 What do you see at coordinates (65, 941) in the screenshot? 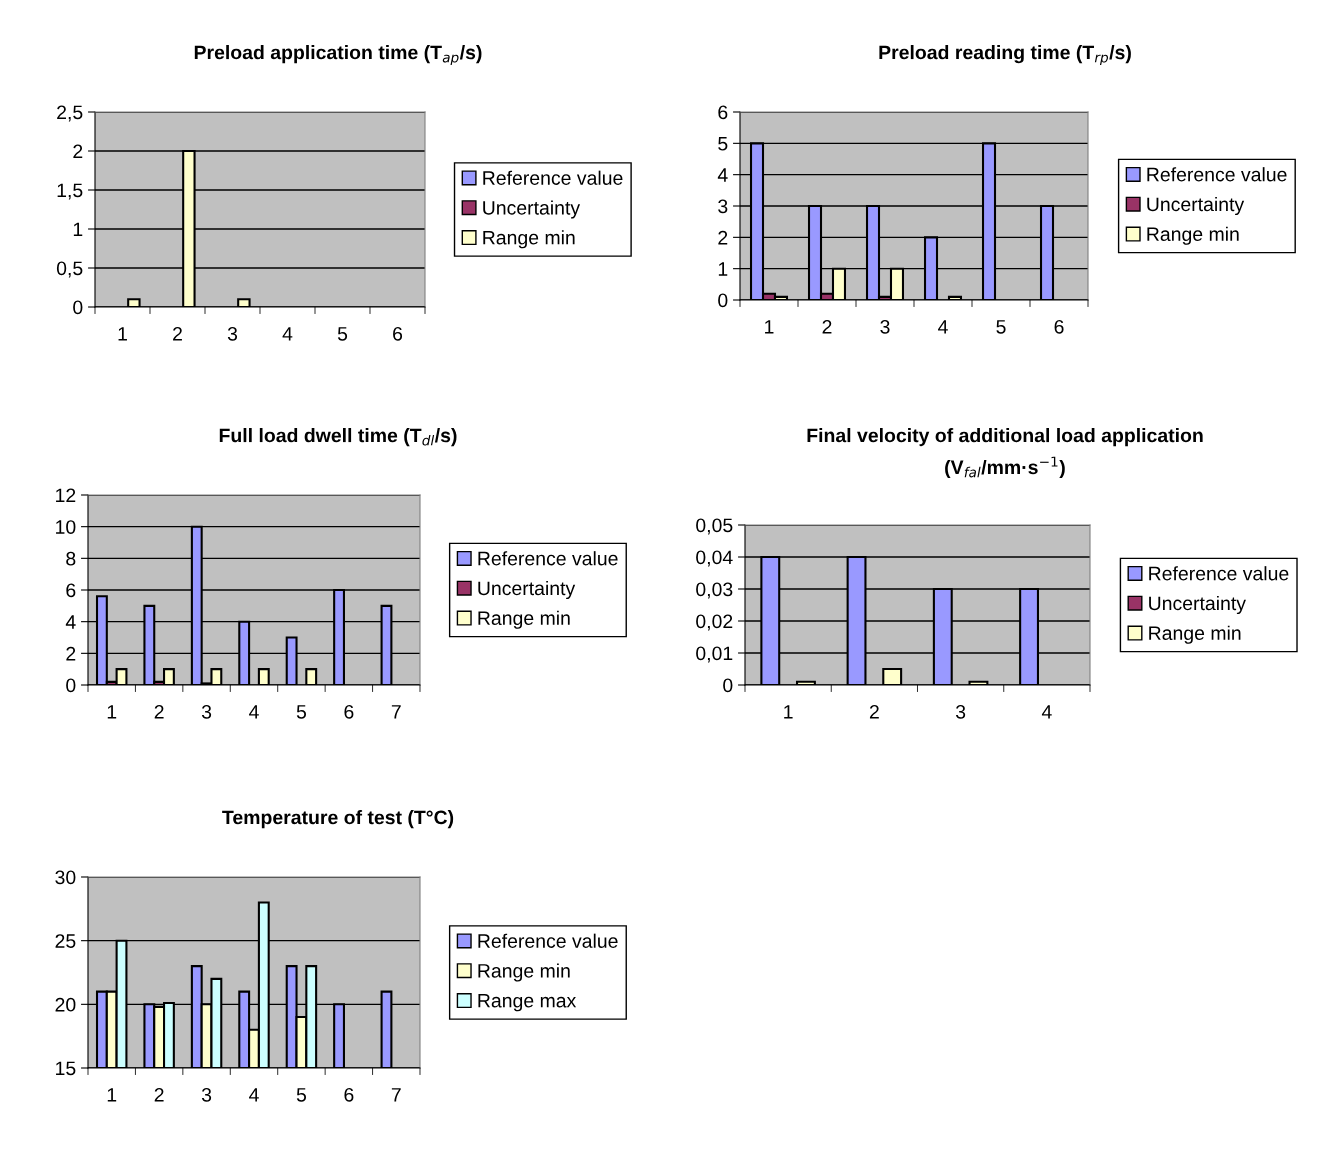
I see `y-tick-label: 25` at bounding box center [65, 941].